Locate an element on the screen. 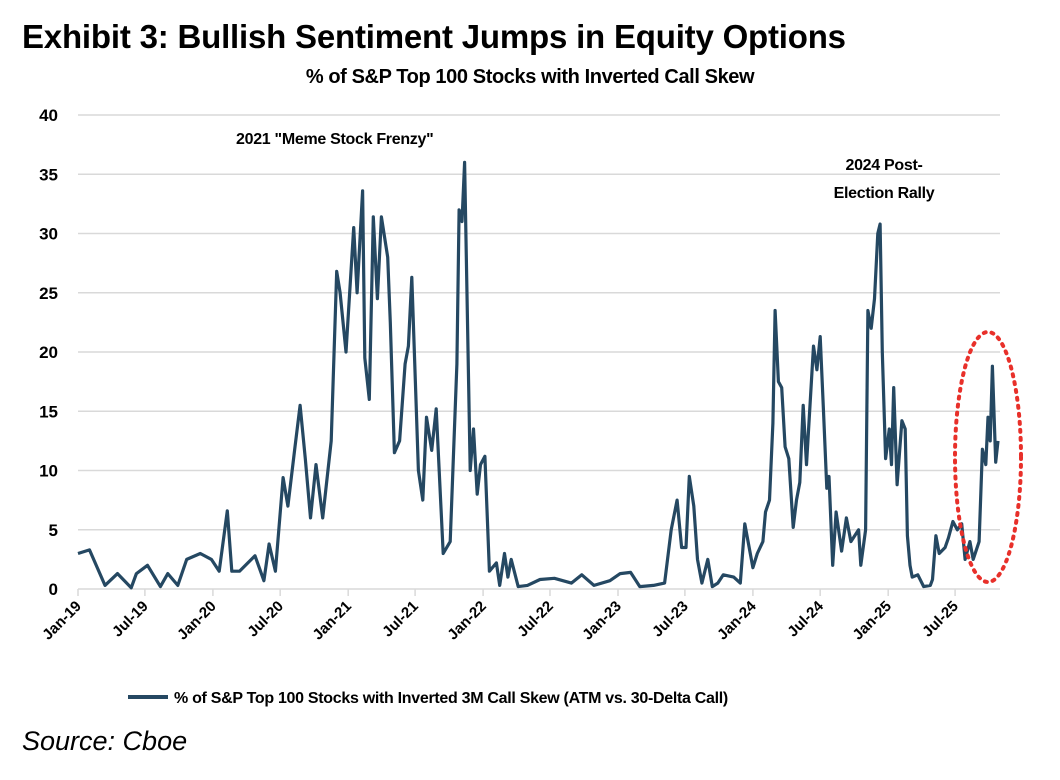  x-tick-label: Jul-20 is located at coordinates (265, 619).